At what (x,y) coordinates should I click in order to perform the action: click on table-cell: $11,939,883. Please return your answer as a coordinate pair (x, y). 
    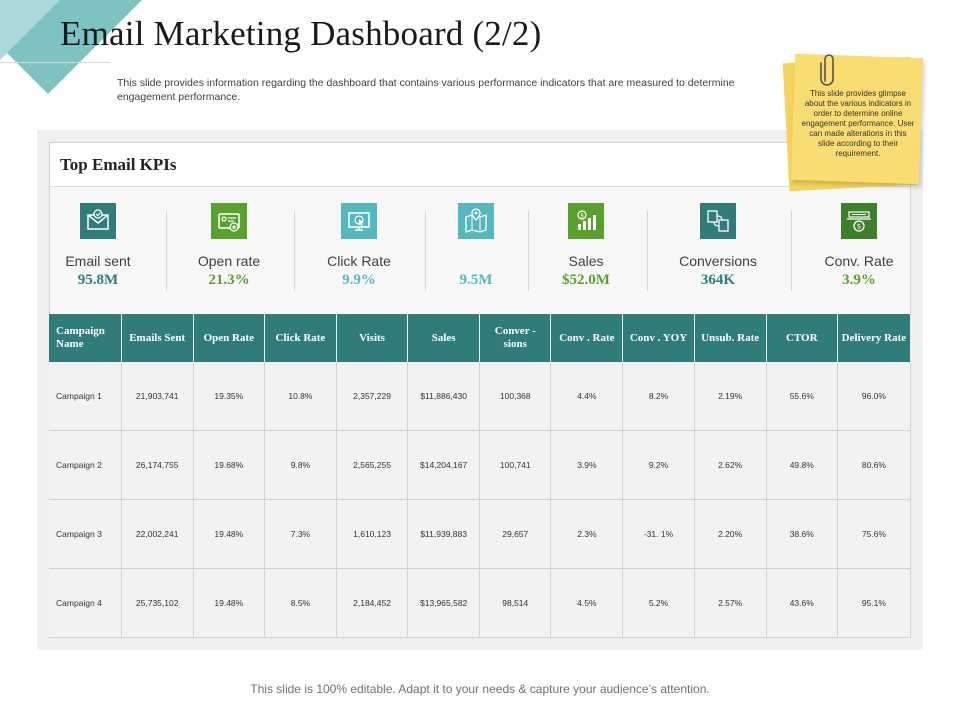
    Looking at the image, I should click on (444, 534).